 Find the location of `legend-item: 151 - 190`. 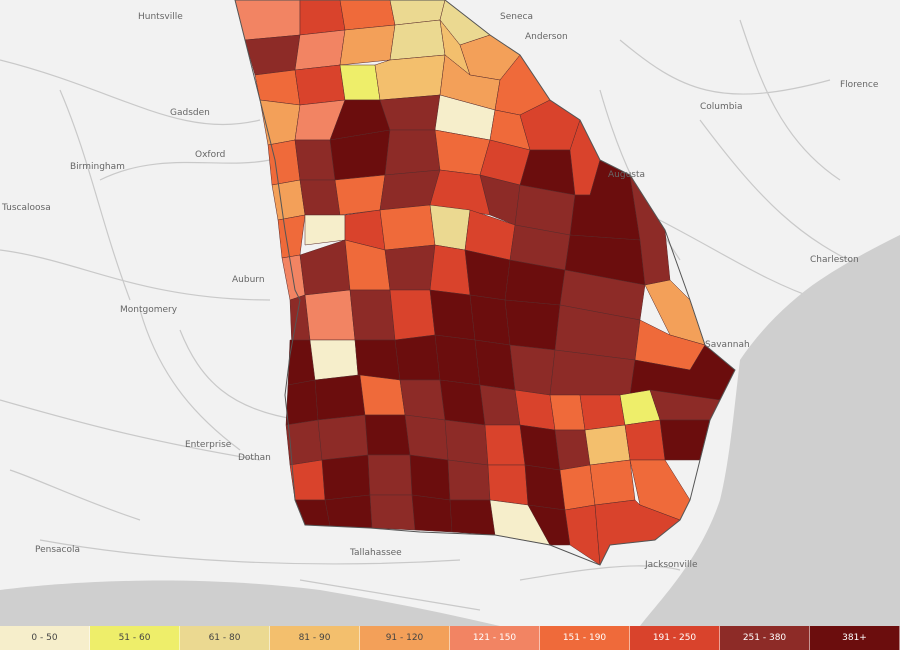

legend-item: 151 - 190 is located at coordinates (585, 638).